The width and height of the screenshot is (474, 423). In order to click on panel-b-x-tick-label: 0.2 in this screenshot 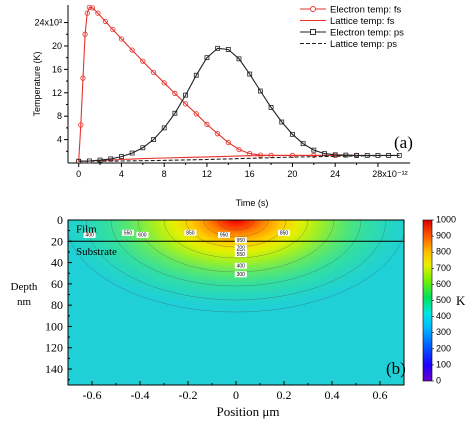, I will do `click(284, 395)`.